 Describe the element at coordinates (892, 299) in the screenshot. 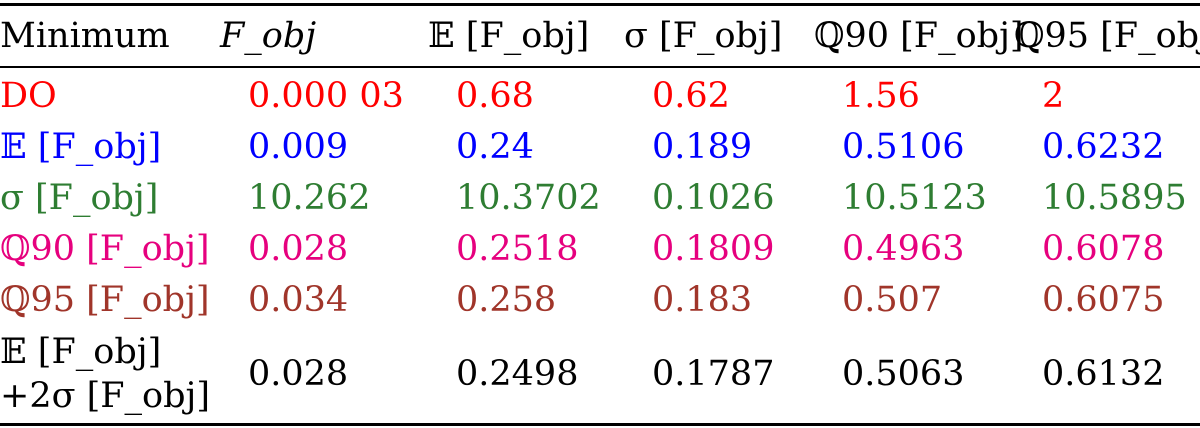

I see `cell-q90: 0.507` at that location.